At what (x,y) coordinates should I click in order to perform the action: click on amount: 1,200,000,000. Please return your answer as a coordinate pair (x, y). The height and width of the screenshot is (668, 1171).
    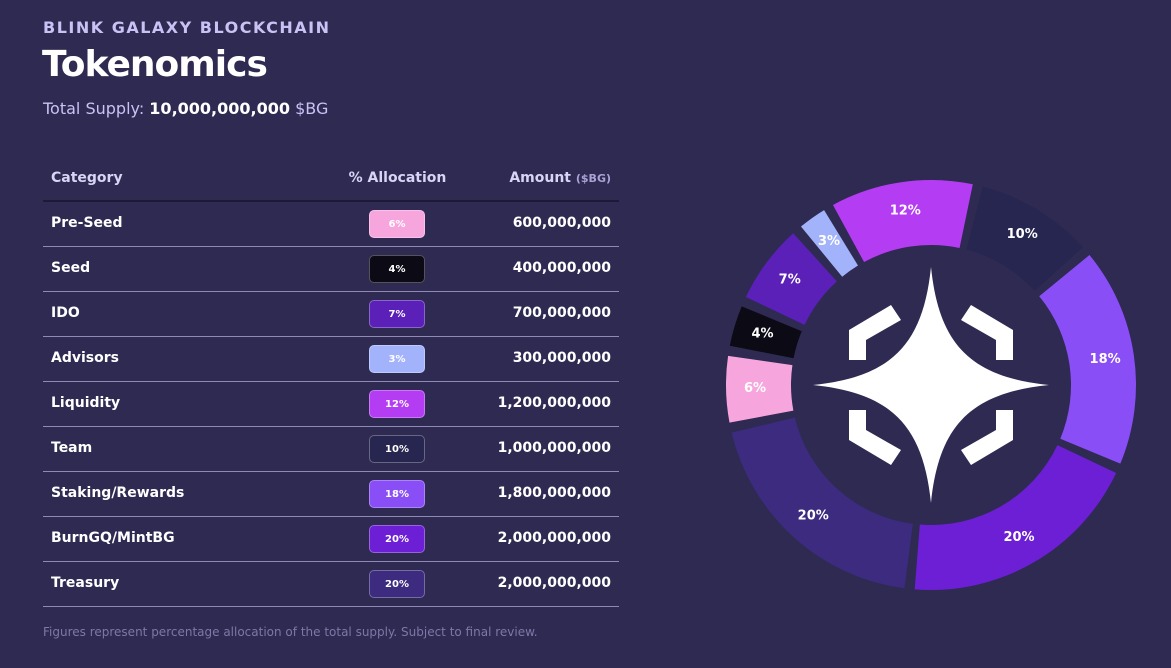
    Looking at the image, I should click on (554, 403).